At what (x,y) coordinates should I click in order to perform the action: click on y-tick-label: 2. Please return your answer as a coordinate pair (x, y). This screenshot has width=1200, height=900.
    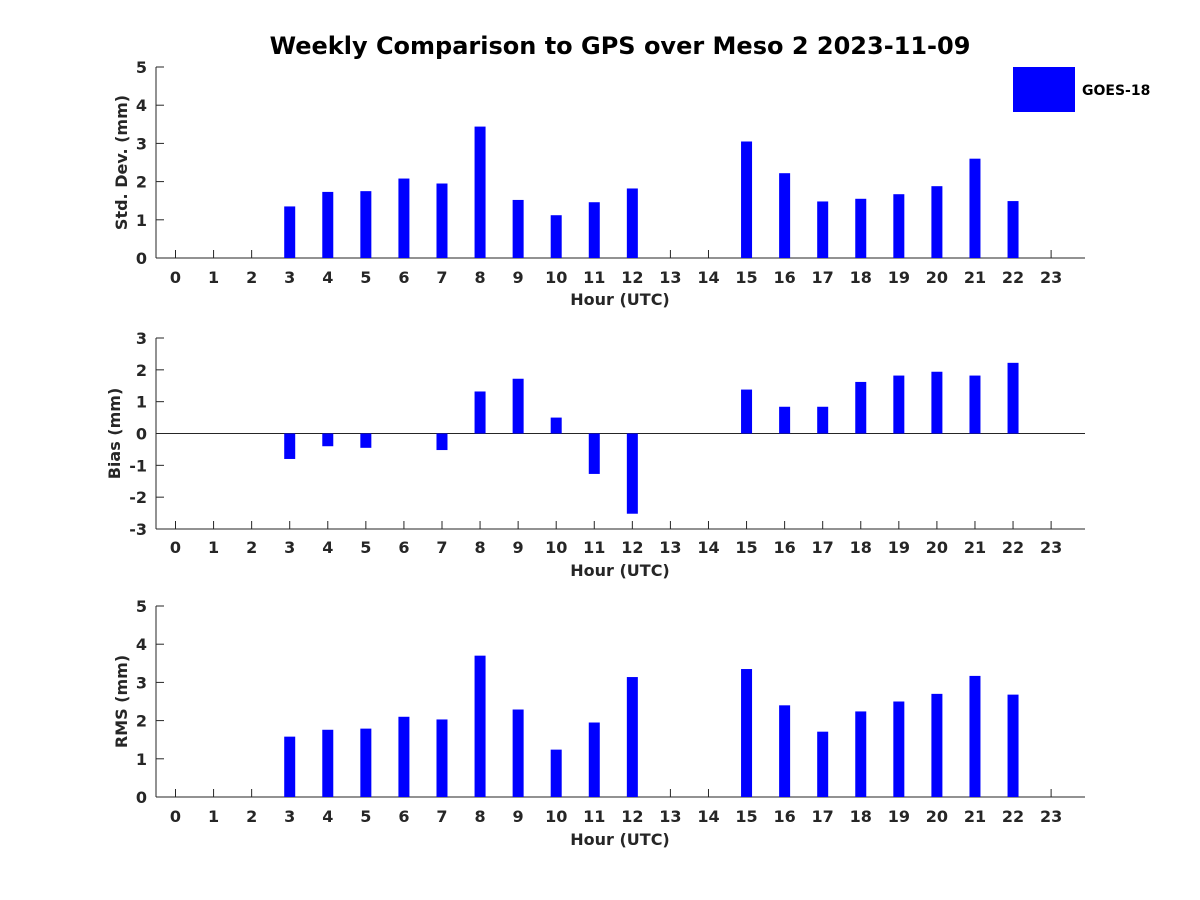
    Looking at the image, I should click on (141, 182).